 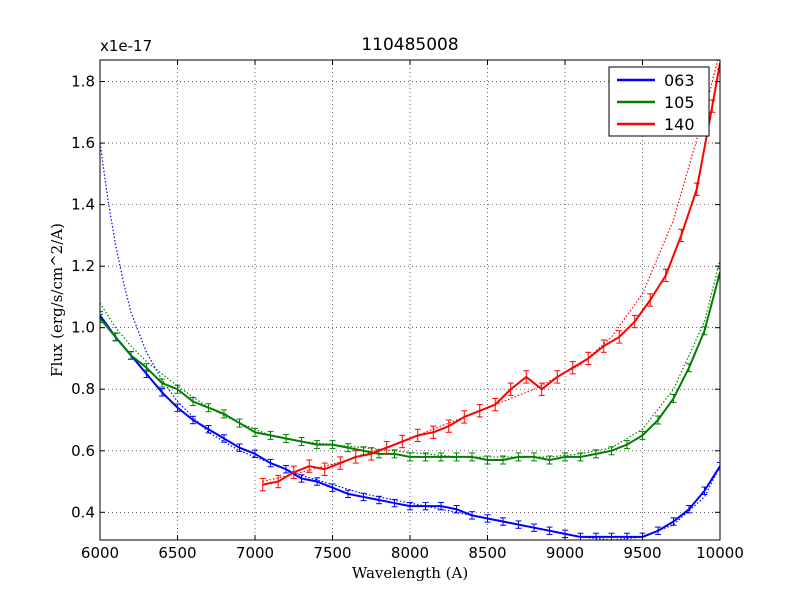 What do you see at coordinates (659, 101) in the screenshot?
I see `legend: 063 105 140` at bounding box center [659, 101].